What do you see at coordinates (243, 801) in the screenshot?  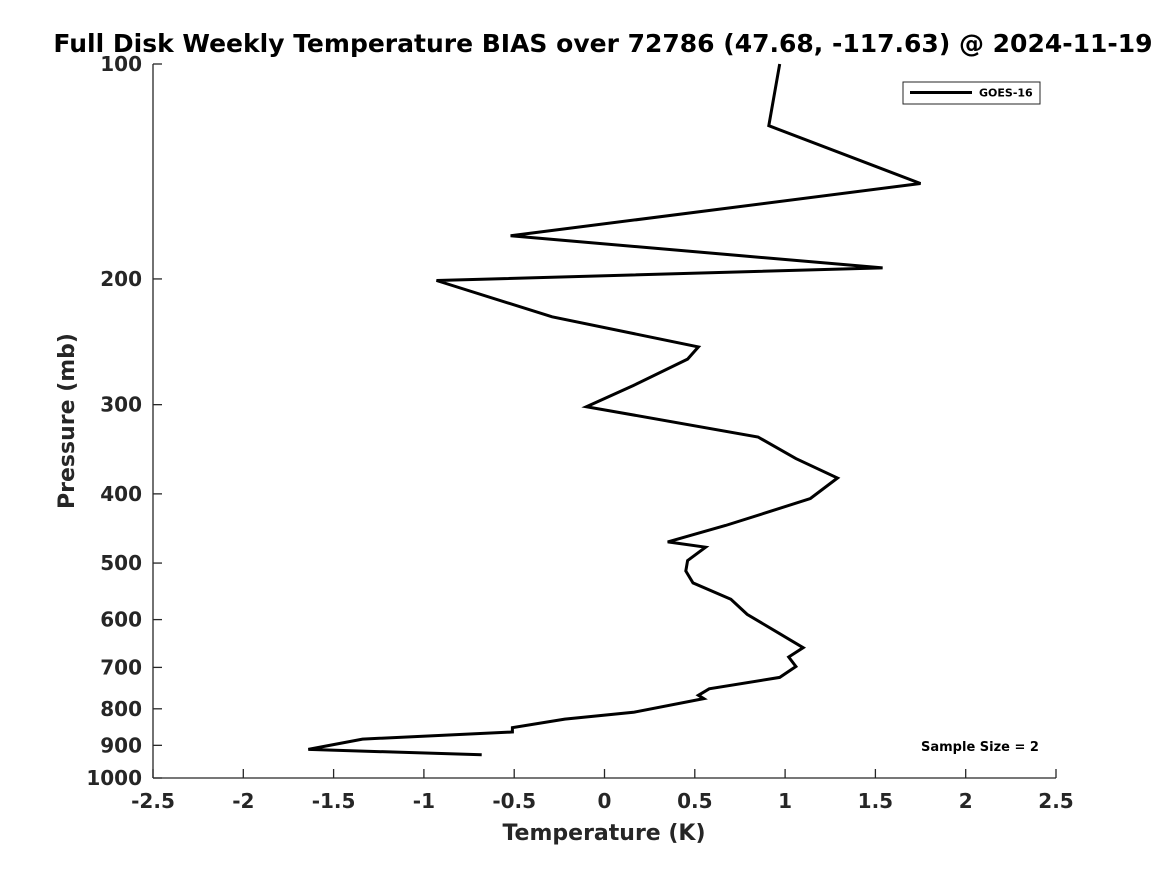 I see `x-tick-label: -2` at bounding box center [243, 801].